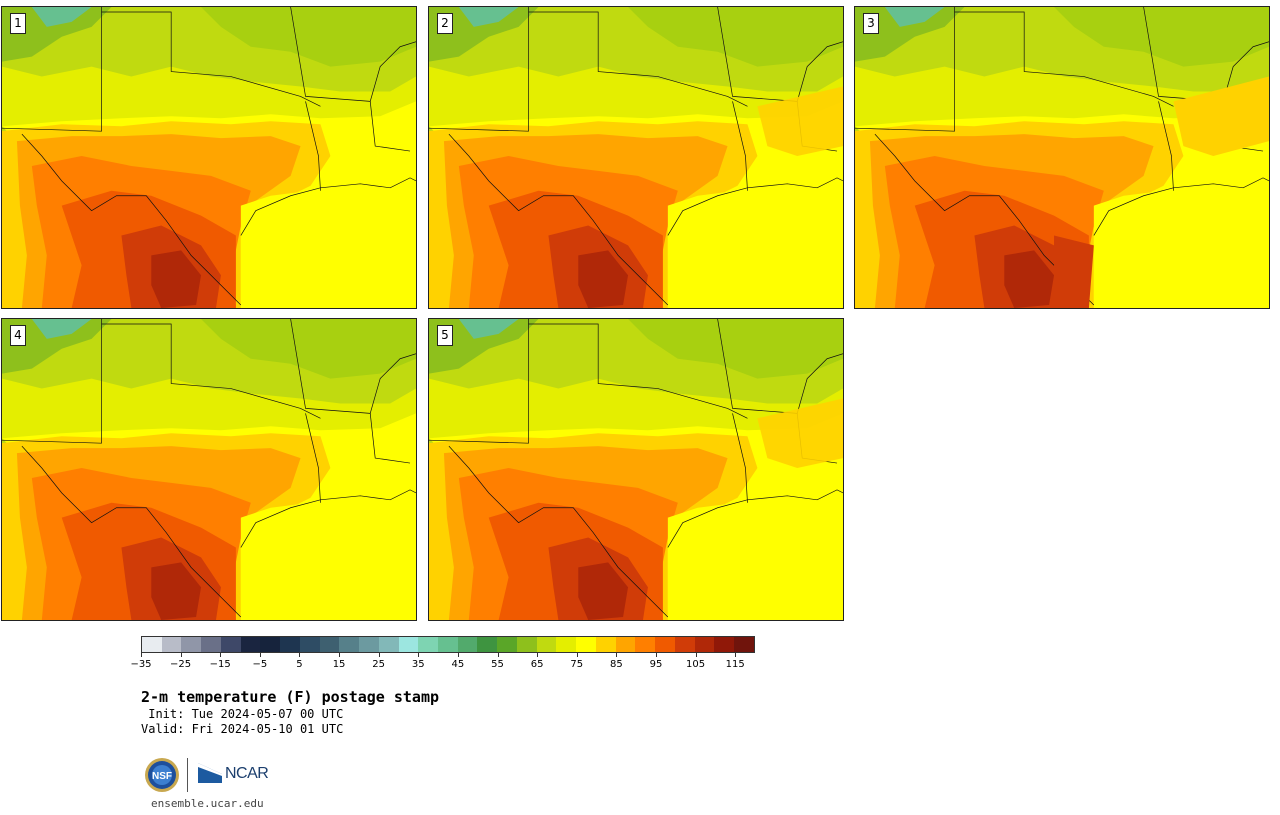  Describe the element at coordinates (577, 664) in the screenshot. I see `colorbar-tick-label: 75` at that location.